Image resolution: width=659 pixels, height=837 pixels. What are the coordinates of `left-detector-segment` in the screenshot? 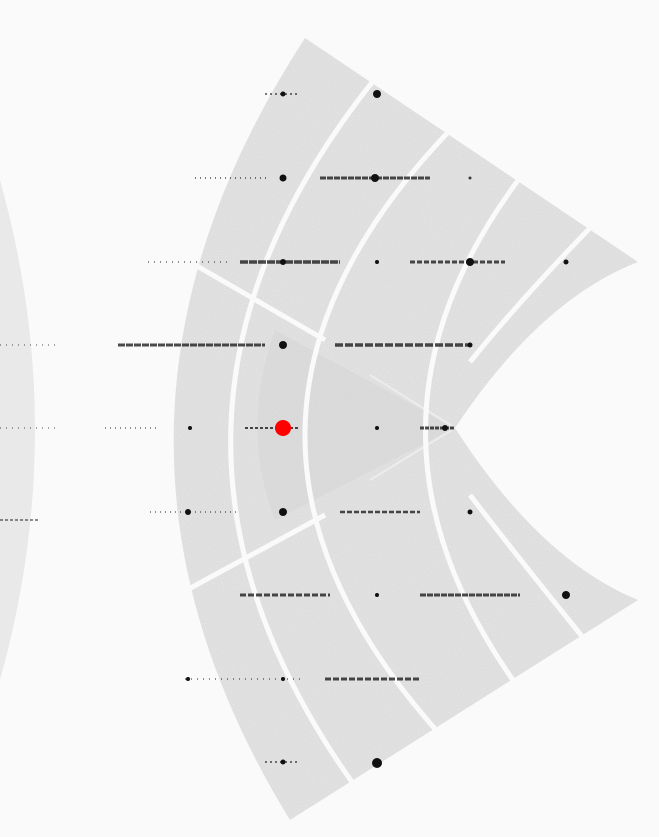 It's located at (17, 430).